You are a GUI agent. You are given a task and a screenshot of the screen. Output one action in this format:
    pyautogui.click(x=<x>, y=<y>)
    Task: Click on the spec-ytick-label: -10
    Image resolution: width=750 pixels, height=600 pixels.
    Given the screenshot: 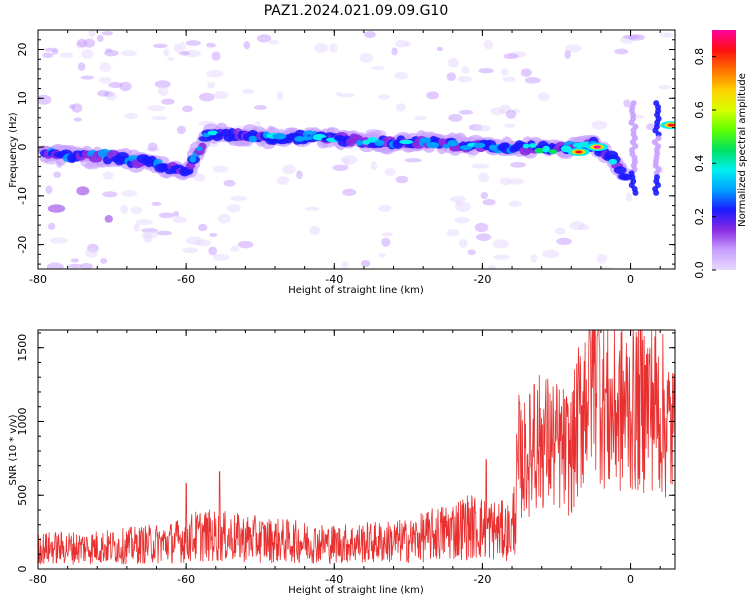 What is the action you would take?
    pyautogui.click(x=22, y=196)
    